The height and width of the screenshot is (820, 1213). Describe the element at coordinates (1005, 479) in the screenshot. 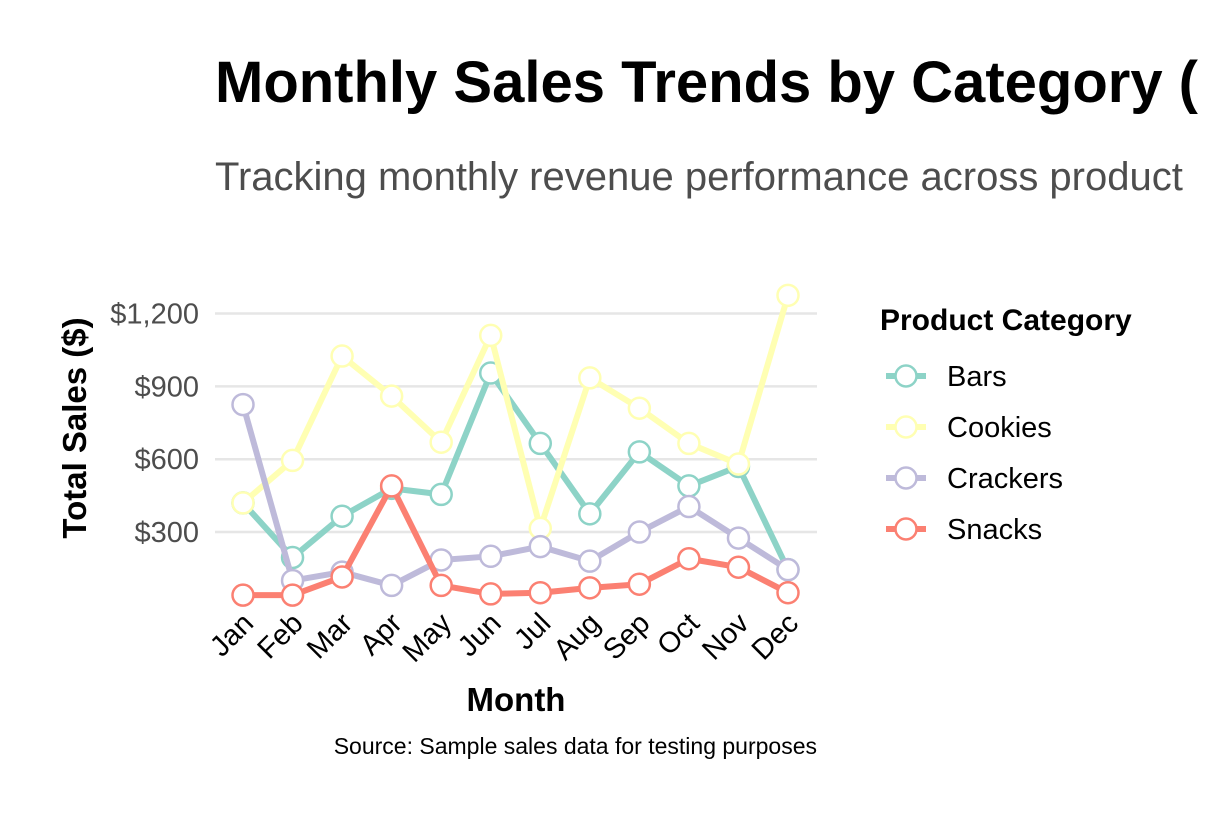

I see `legend-label: Crackers` at that location.